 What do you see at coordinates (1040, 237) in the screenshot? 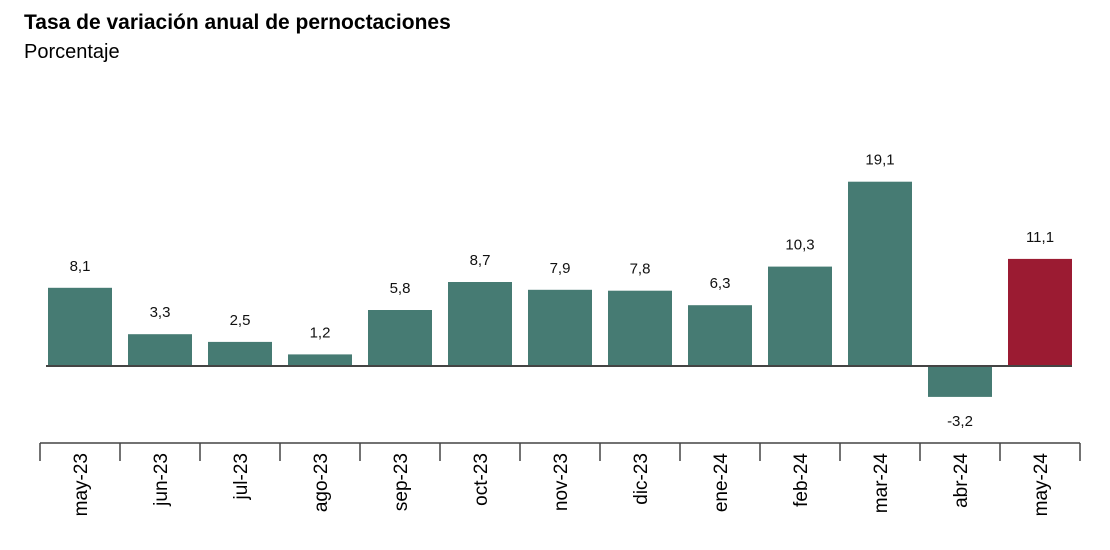
I see `value-label-may-24: 11,1` at bounding box center [1040, 237].